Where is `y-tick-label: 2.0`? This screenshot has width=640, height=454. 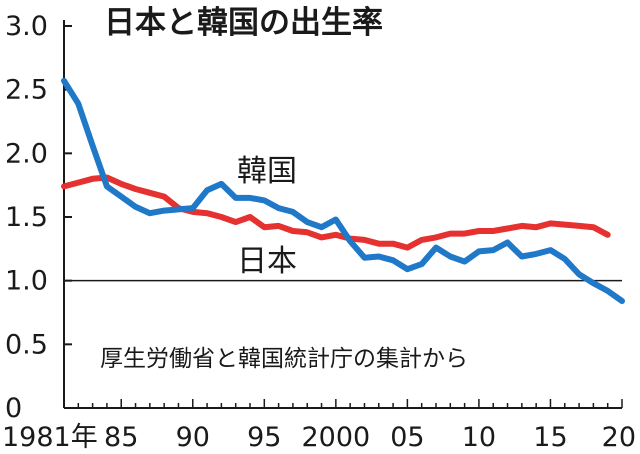 y-tick-label: 2.0 is located at coordinates (26, 153).